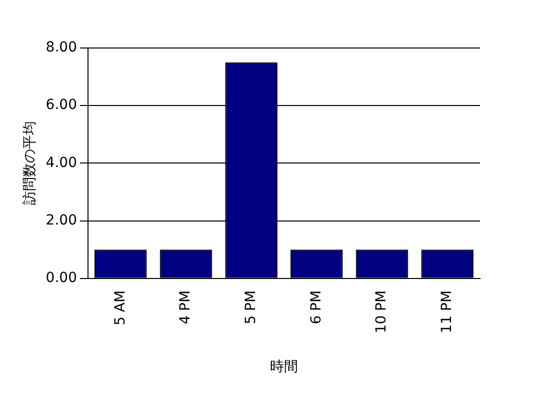 Image resolution: width=548 pixels, height=398 pixels. I want to click on x-tick-label: 4 PM, so click(186, 307).